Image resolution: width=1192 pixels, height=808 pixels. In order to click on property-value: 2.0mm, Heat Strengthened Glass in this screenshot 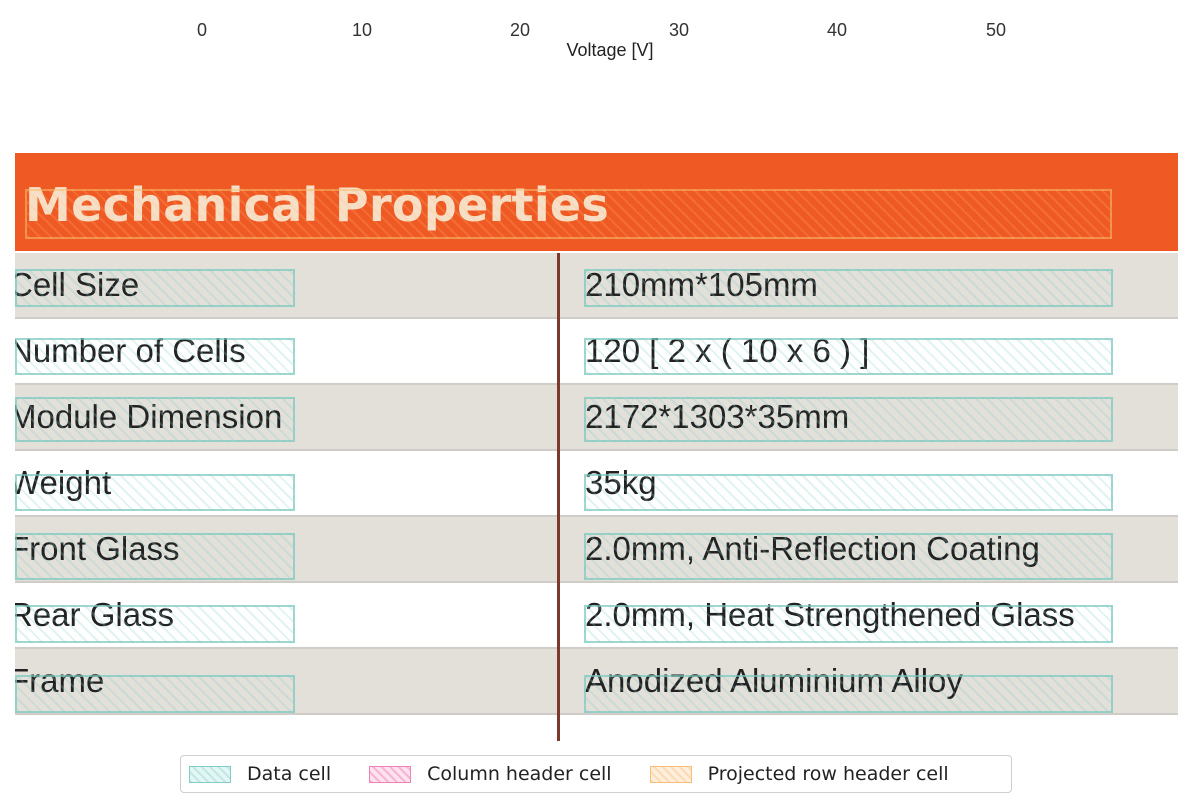, I will do `click(830, 615)`.